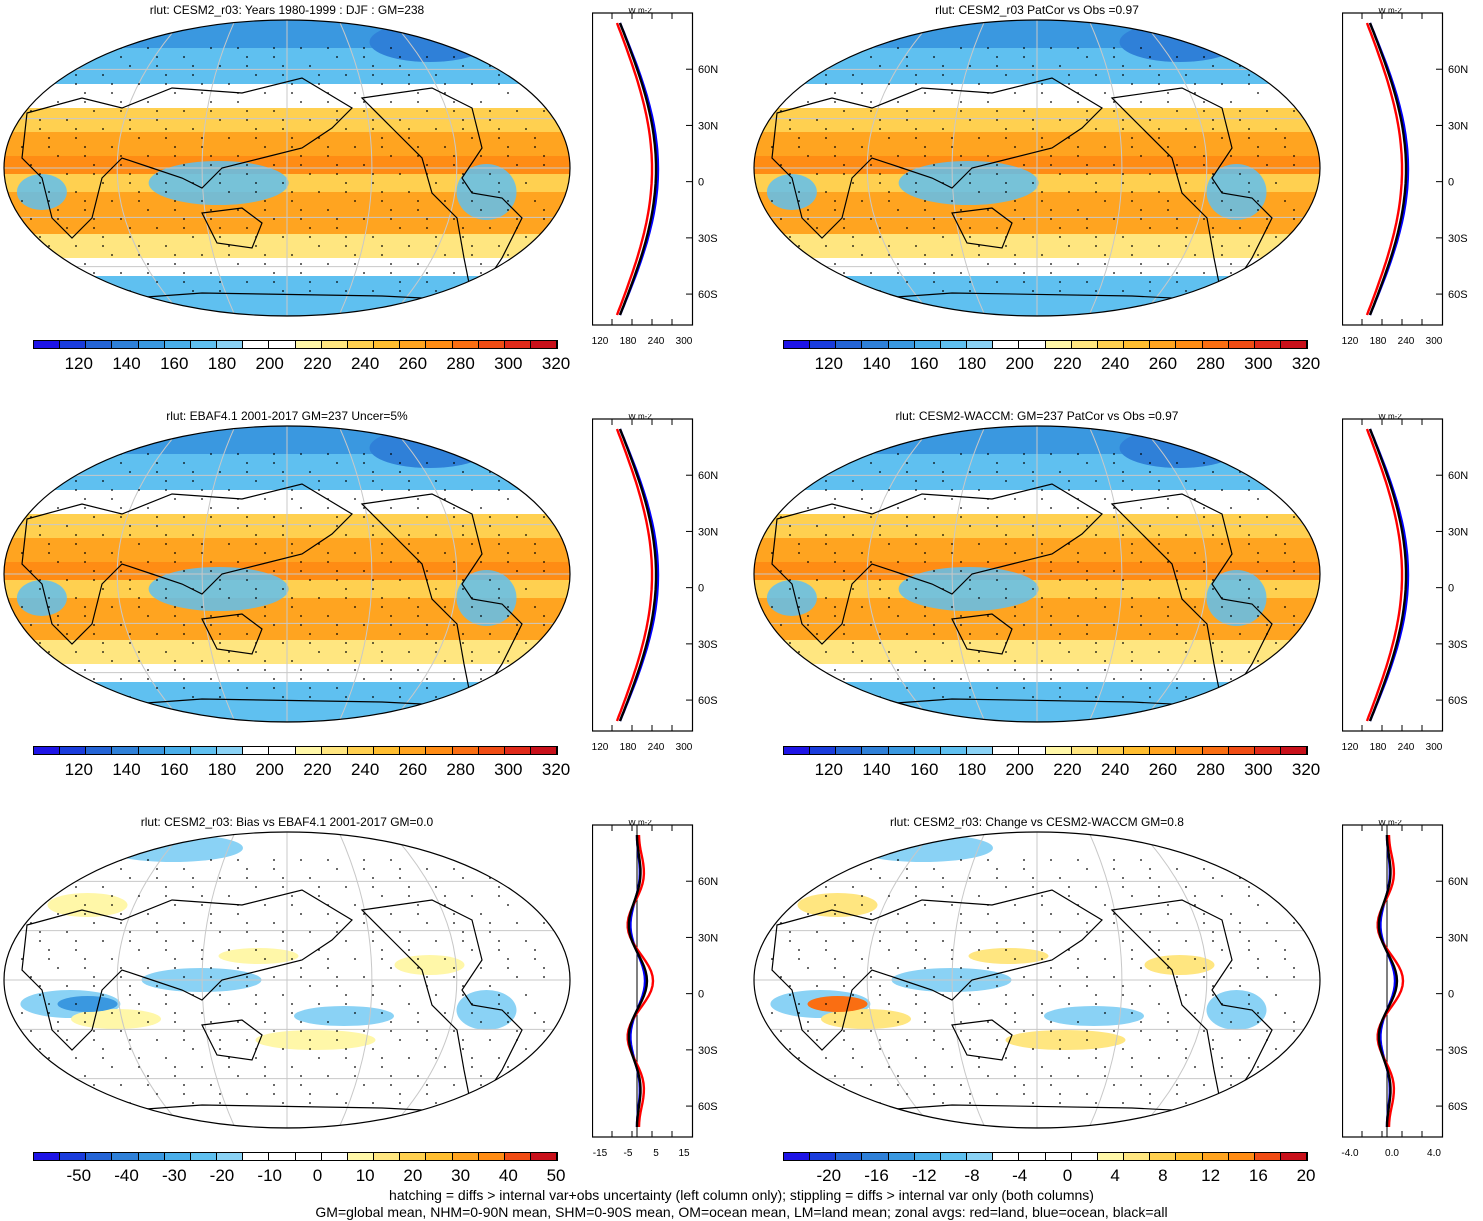 The image size is (1483, 1221). What do you see at coordinates (508, 1175) in the screenshot?
I see `colorbar-tick-label: 40` at bounding box center [508, 1175].